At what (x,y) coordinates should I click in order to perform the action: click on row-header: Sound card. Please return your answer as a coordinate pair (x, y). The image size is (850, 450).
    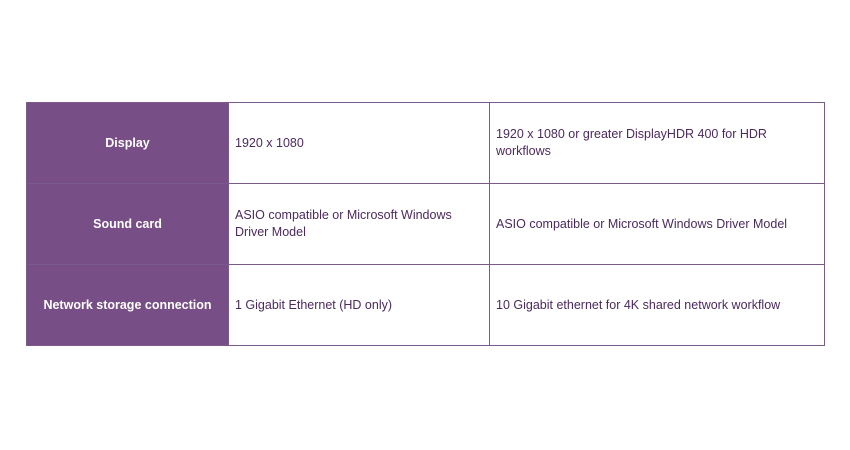
    Looking at the image, I should click on (127, 224).